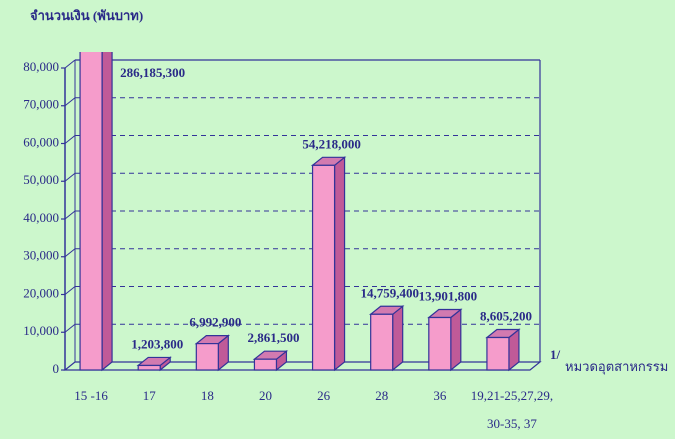 The image size is (675, 439). What do you see at coordinates (506, 315) in the screenshot?
I see `data-label: 8,605,200` at bounding box center [506, 315].